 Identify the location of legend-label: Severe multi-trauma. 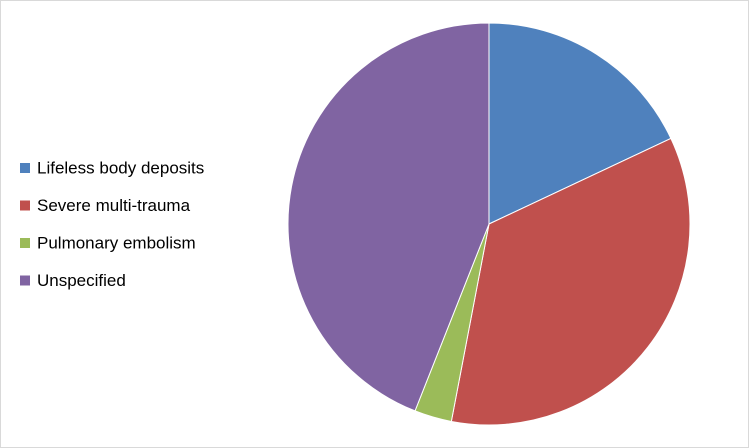
(114, 205).